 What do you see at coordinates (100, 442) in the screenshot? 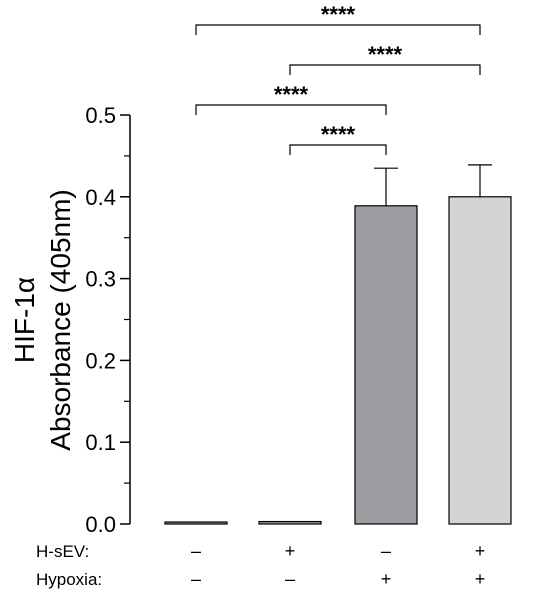
I see `y-tick-label: 0.1` at bounding box center [100, 442].